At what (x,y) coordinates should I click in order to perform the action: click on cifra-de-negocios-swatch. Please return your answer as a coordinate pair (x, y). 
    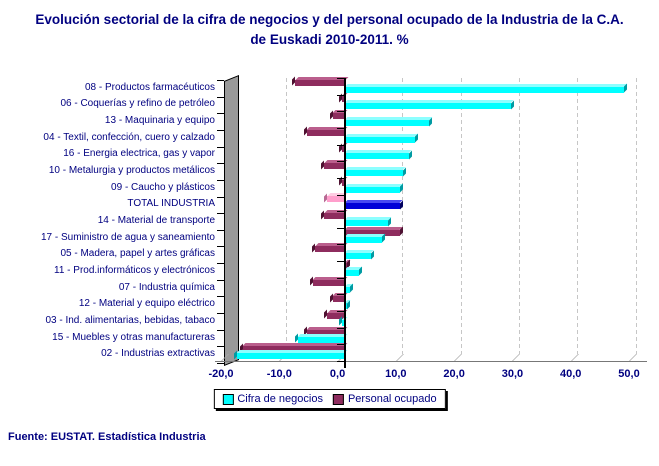
    Looking at the image, I should click on (228, 399).